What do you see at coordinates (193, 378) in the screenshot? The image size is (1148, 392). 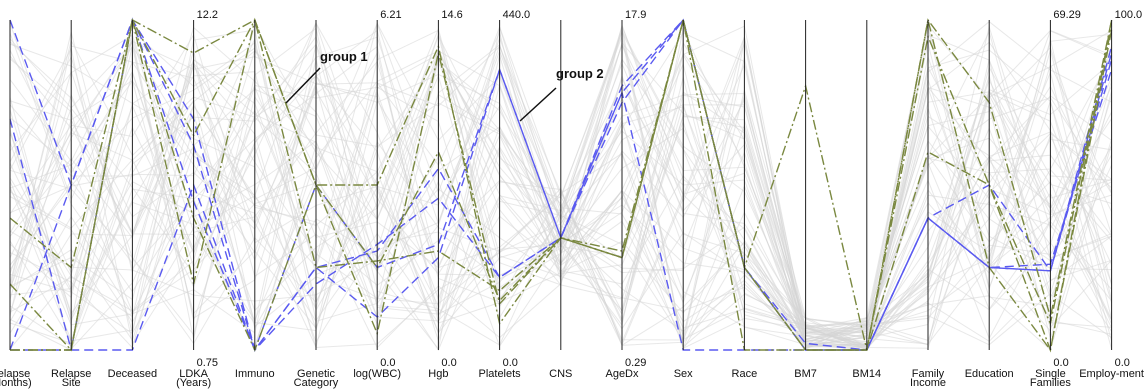 I see `axis-label: LDKA (Years)` at bounding box center [193, 378].